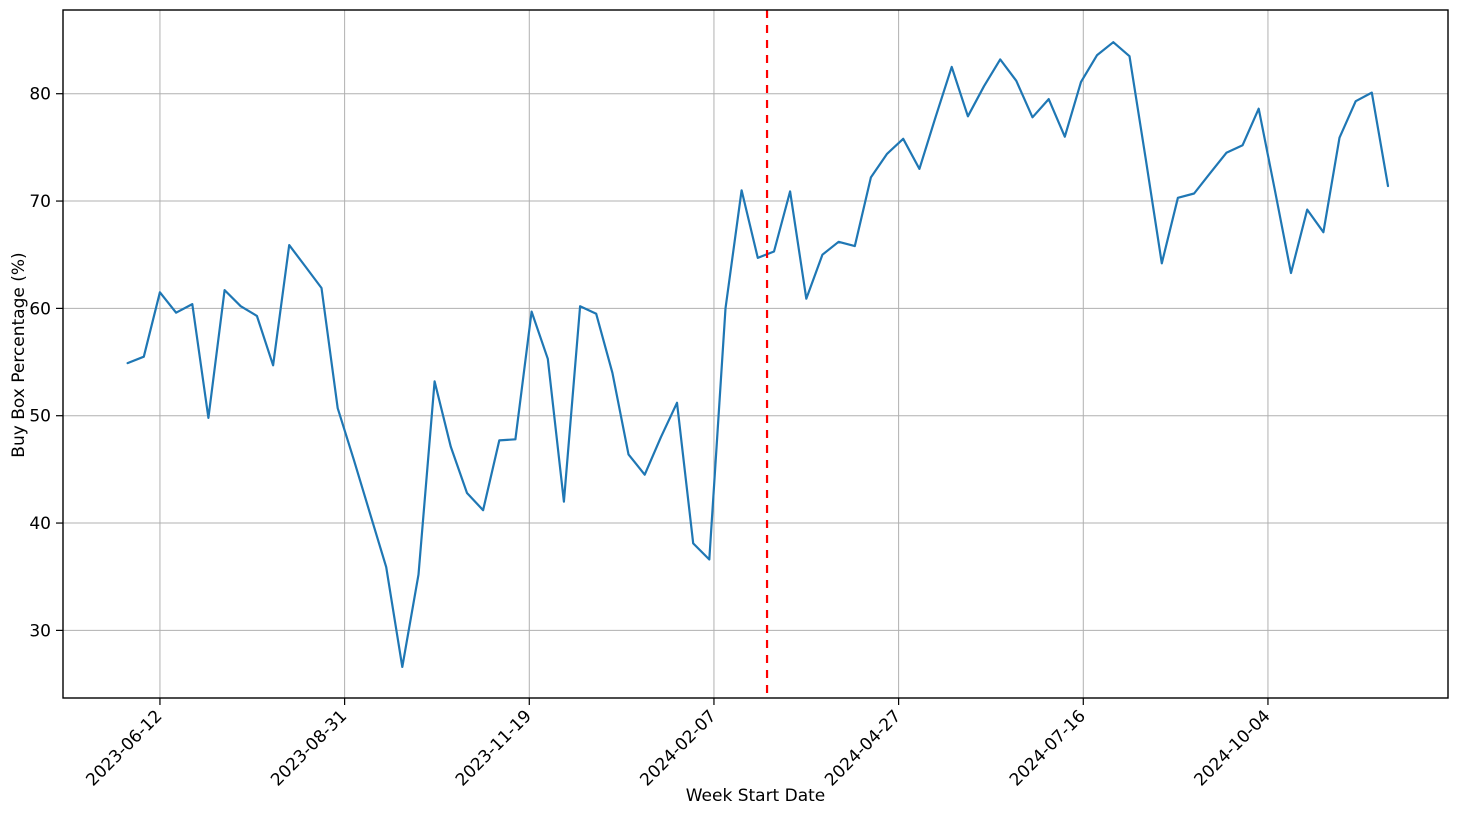  Describe the element at coordinates (755, 796) in the screenshot. I see `x-axis-label: Week Start Date` at that location.